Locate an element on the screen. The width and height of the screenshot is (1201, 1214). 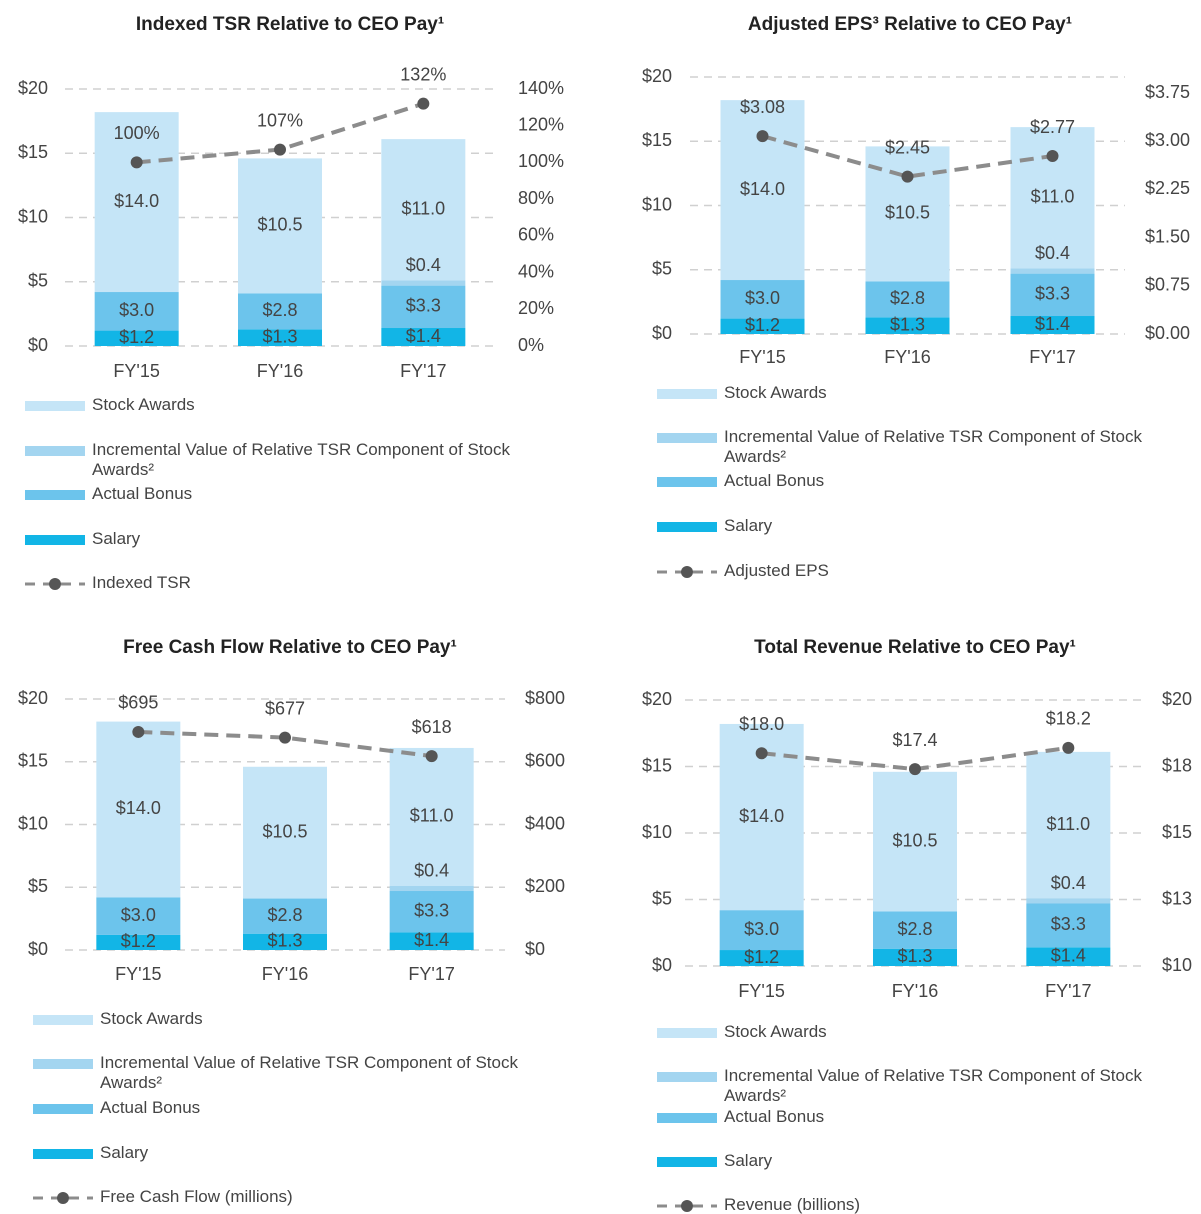
y2-tick-label: $18 is located at coordinates (1177, 765).